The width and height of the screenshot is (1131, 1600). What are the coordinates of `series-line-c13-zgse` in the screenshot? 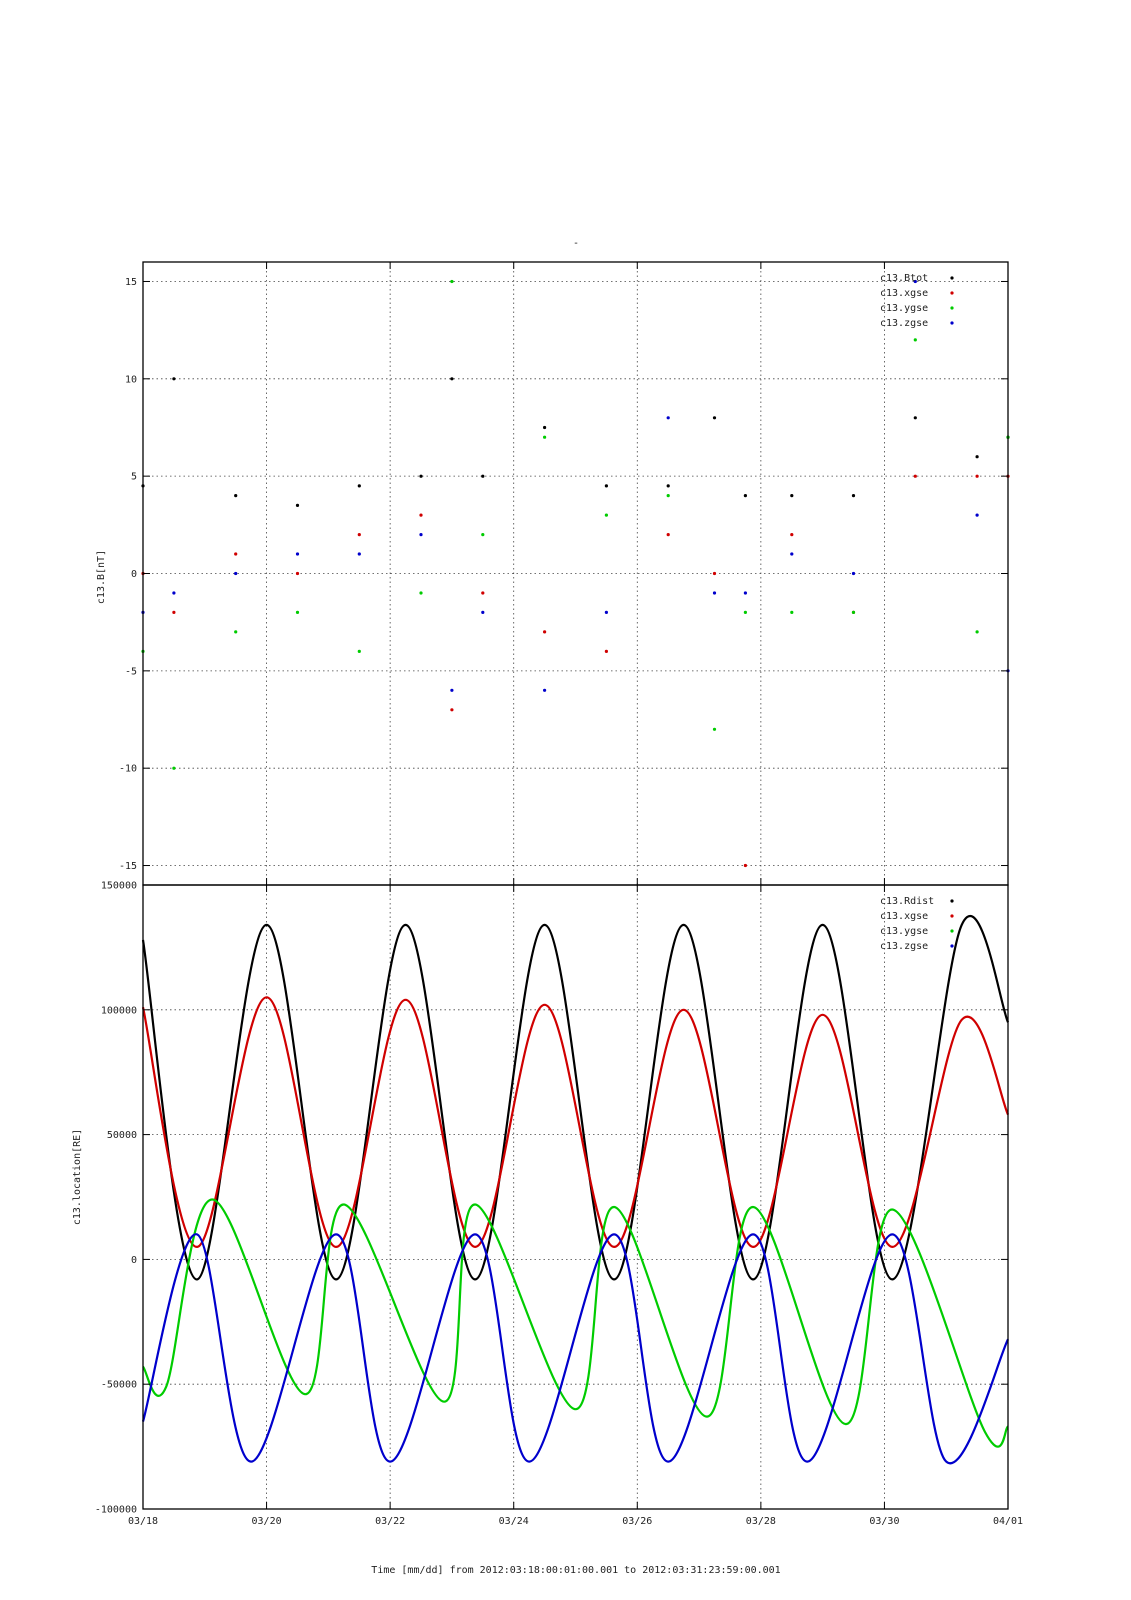 It's located at (575, 1349).